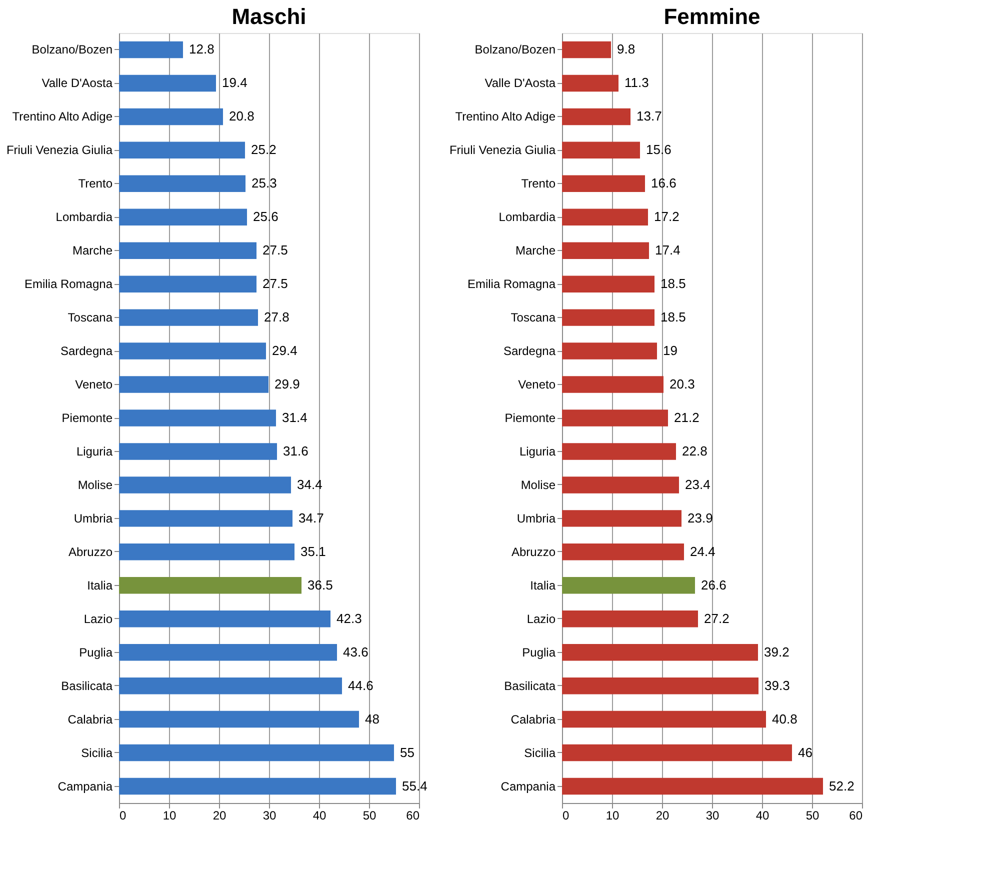  I want to click on data-label: 39.3, so click(777, 685).